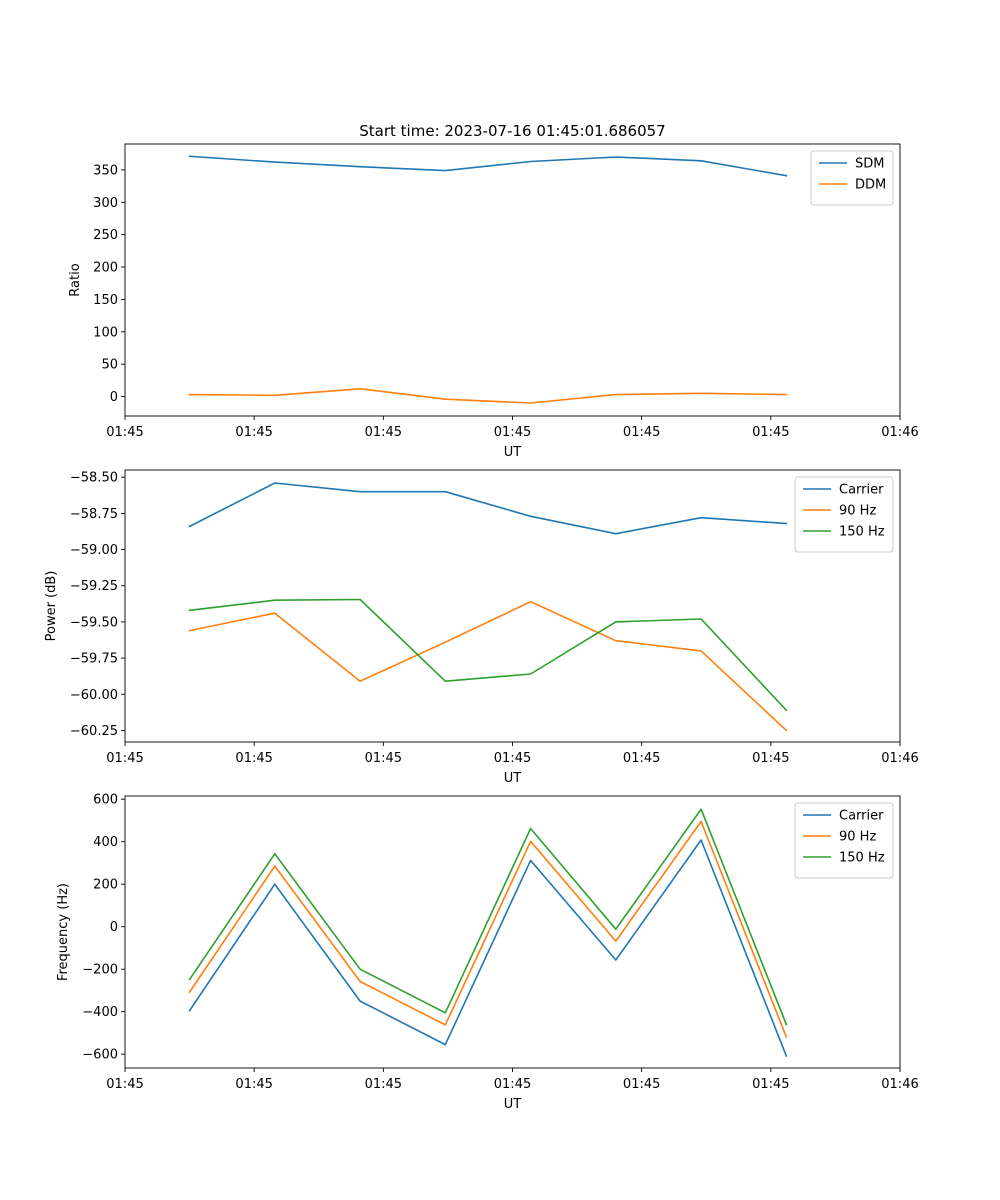 This screenshot has width=1000, height=1200. Describe the element at coordinates (94, 478) in the screenshot. I see `y-tick-label: −58.50` at that location.